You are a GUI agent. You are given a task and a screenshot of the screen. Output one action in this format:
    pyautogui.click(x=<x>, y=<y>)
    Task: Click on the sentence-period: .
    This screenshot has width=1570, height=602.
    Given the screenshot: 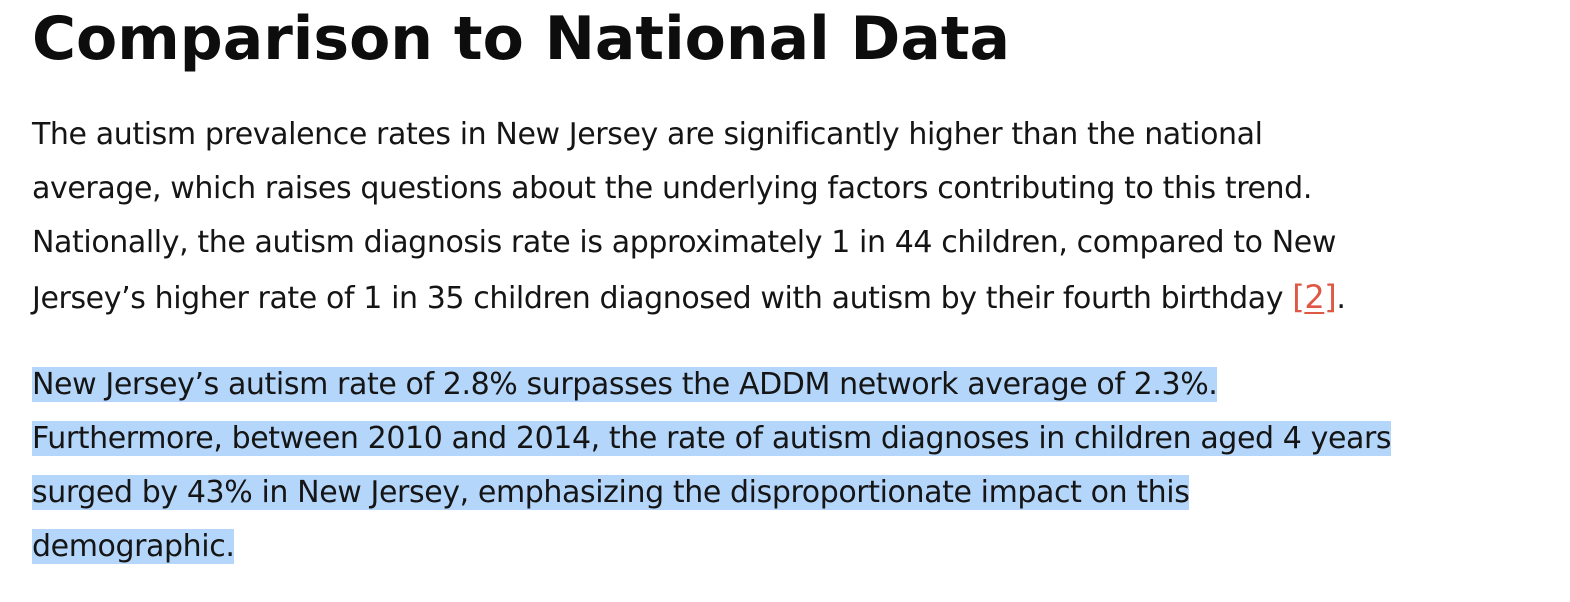 What is the action you would take?
    pyautogui.click(x=1341, y=298)
    